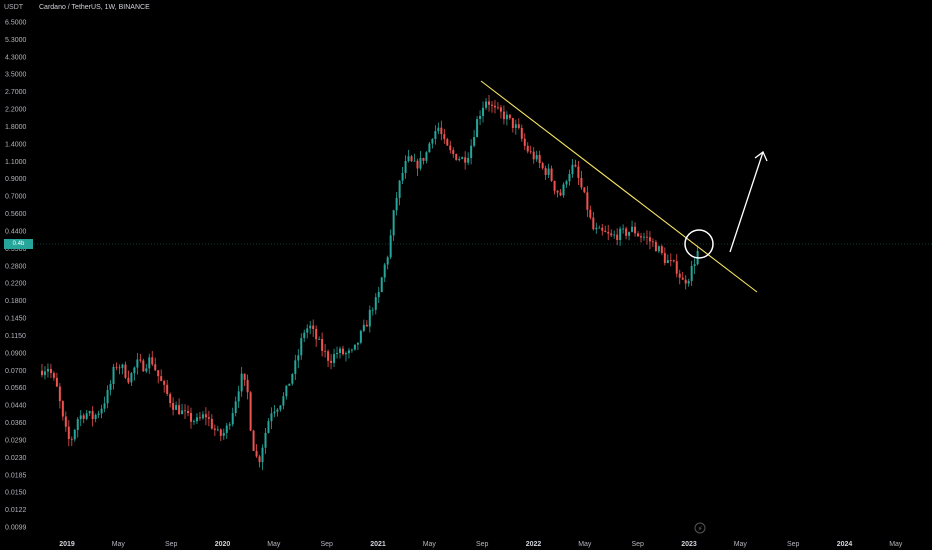 Image resolution: width=932 pixels, height=550 pixels. What do you see at coordinates (699, 244) in the screenshot?
I see `breakout-circle` at bounding box center [699, 244].